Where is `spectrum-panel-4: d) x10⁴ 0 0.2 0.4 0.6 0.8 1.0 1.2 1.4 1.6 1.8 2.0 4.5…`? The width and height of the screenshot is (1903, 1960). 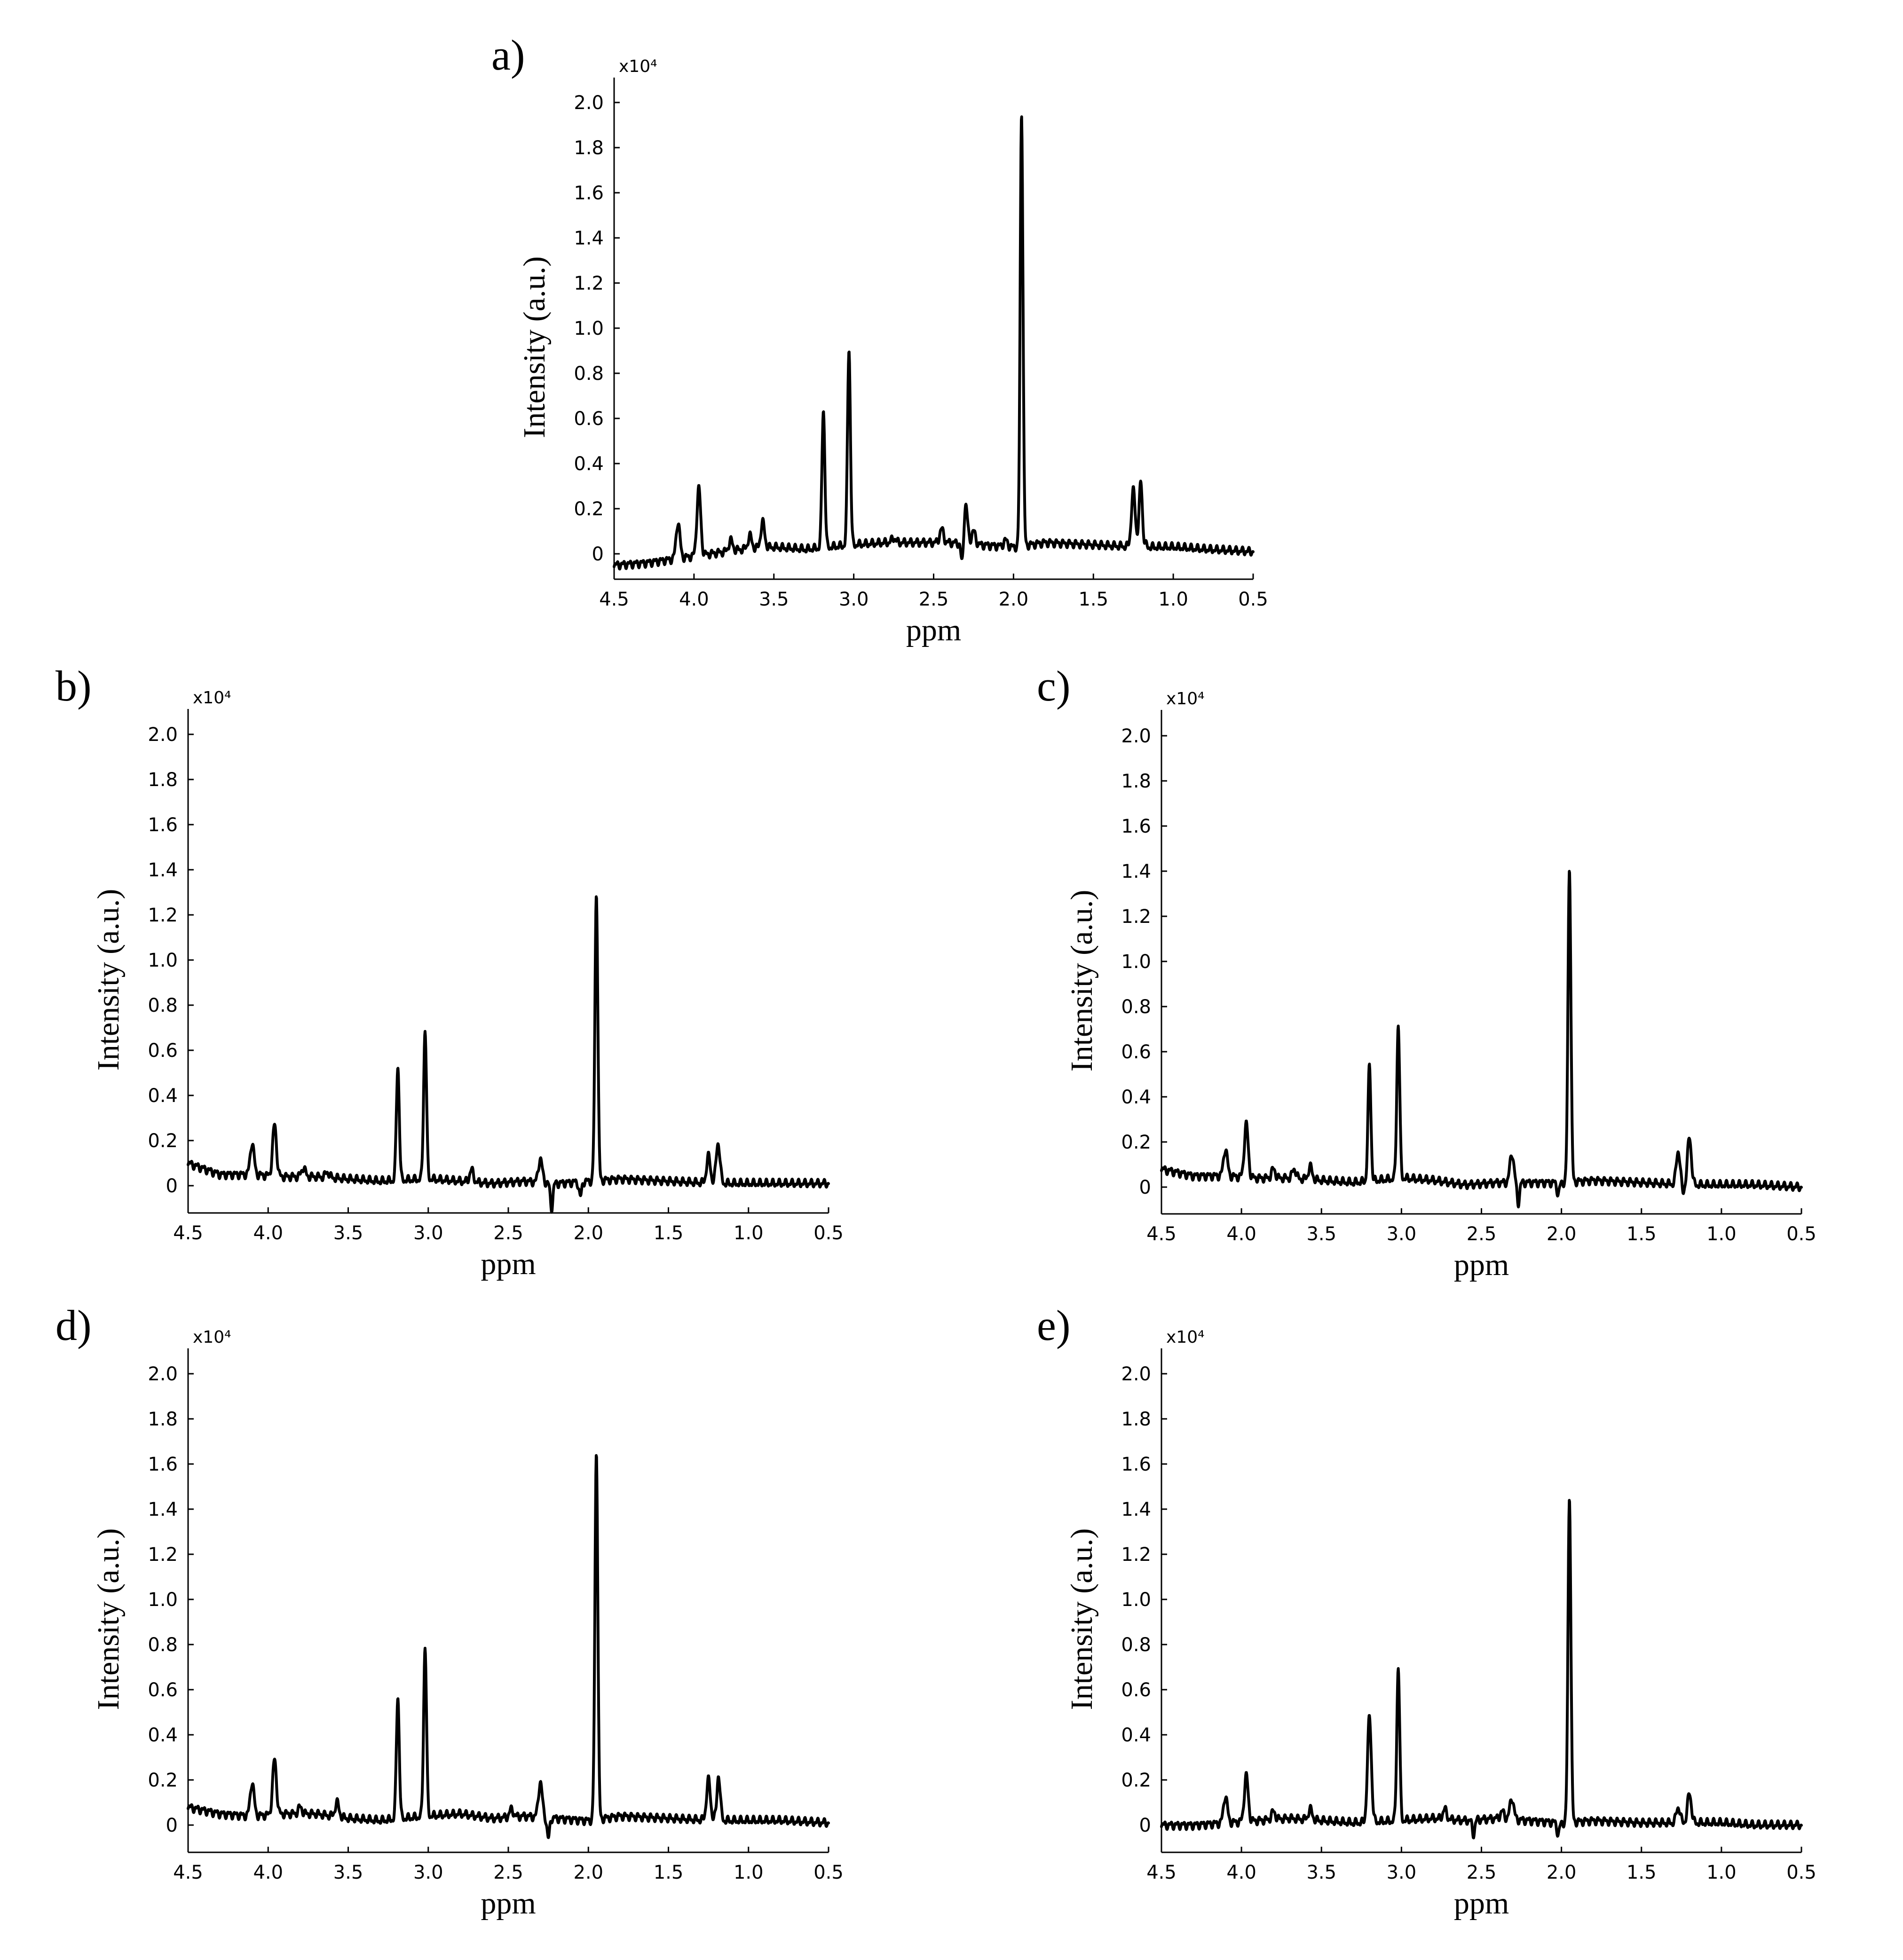 spectrum-panel-4: d) x10⁴ 0 0.2 0.4 0.6 0.8 1.0 1.2 1.4 1.6 1.8 2.0 4.5… is located at coordinates (449, 1611).